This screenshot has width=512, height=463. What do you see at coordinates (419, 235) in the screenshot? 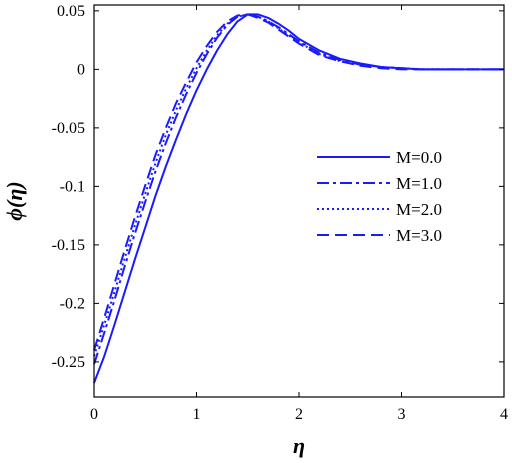
I see `legend-label-4: M=3.0` at bounding box center [419, 235].